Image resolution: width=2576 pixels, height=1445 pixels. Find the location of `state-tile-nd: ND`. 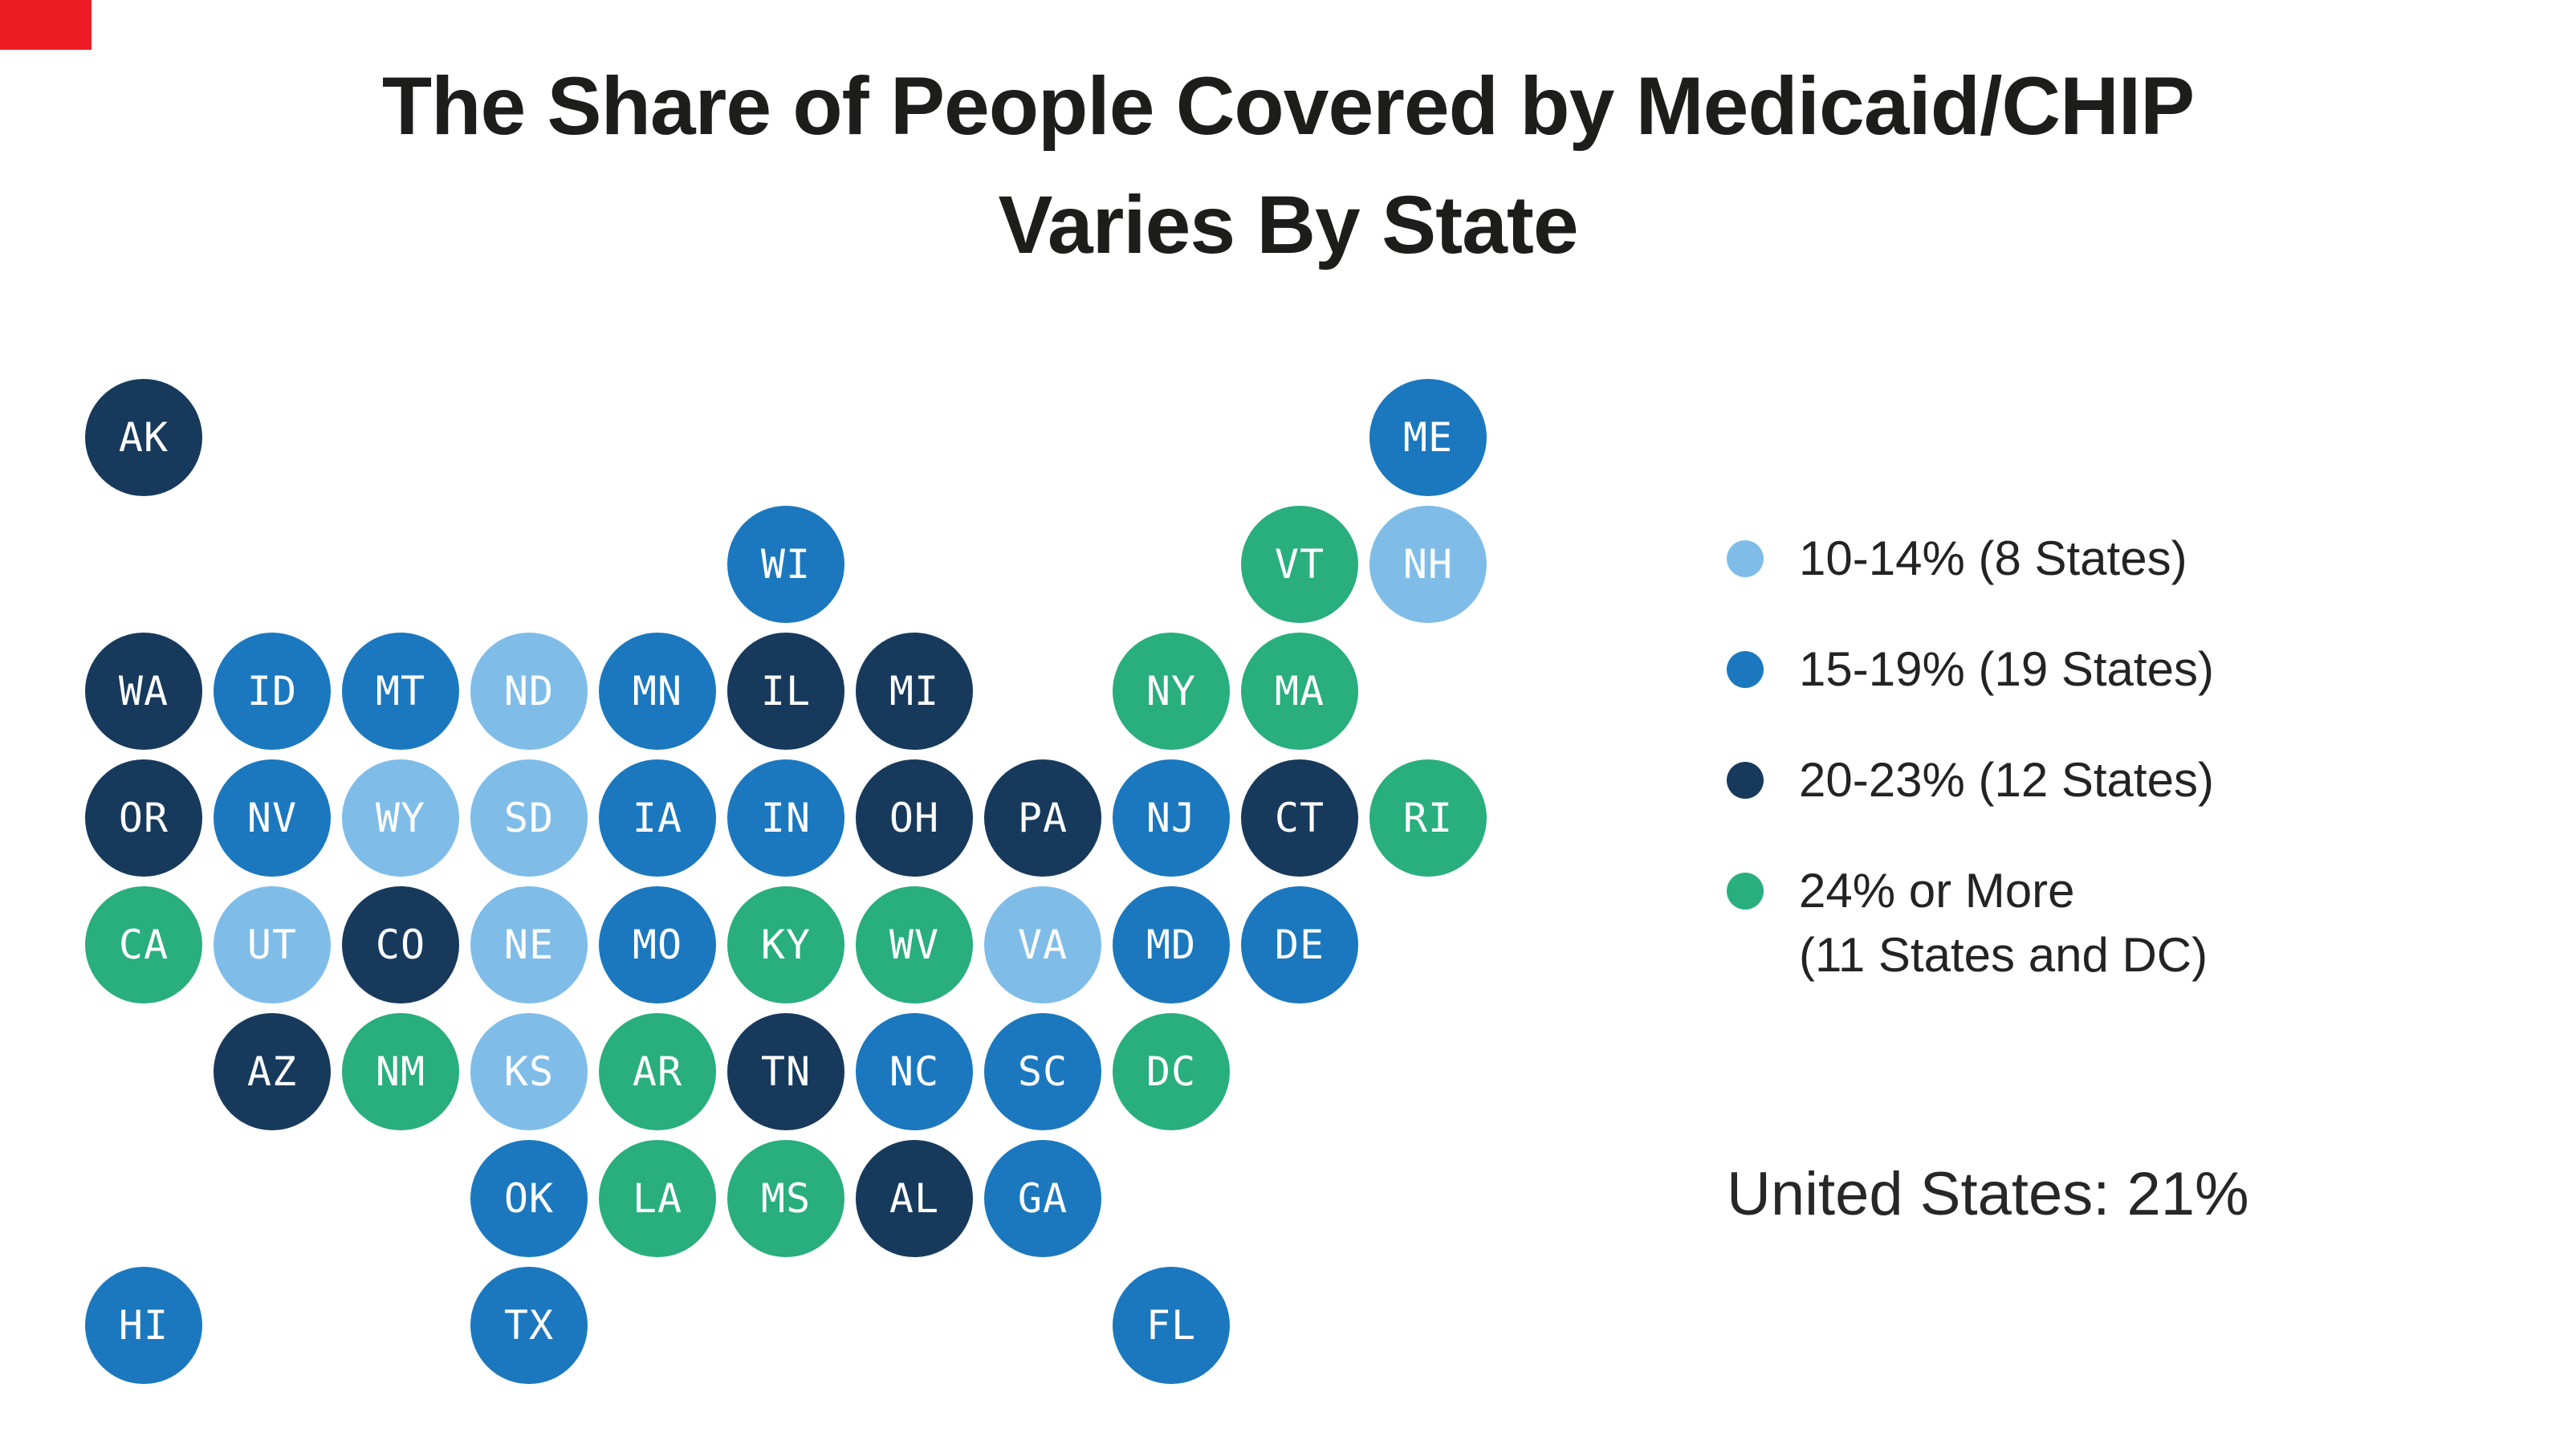

state-tile-nd: ND is located at coordinates (529, 691).